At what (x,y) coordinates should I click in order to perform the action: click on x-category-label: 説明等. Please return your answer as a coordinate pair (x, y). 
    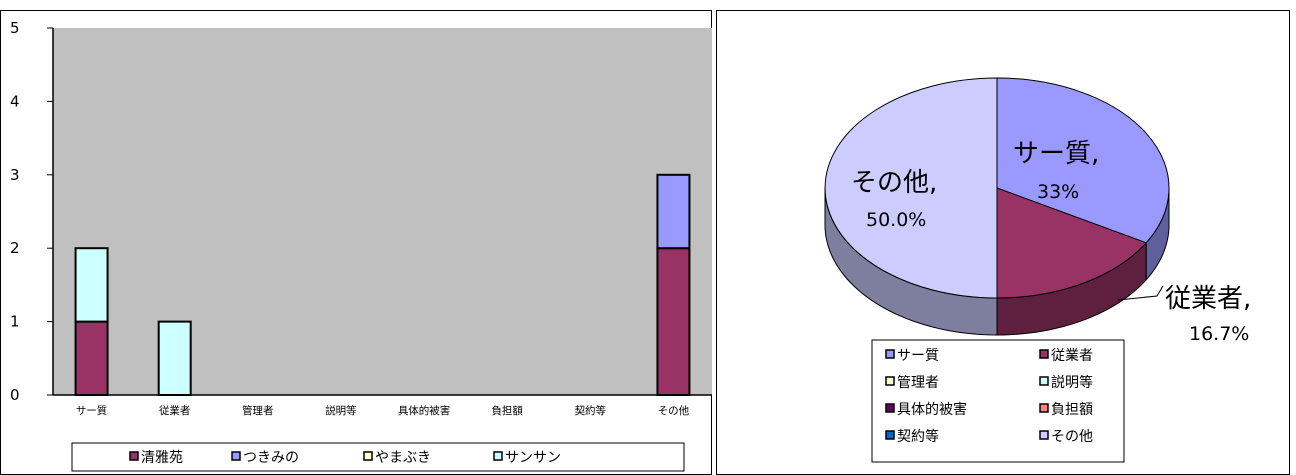
    Looking at the image, I should click on (341, 410).